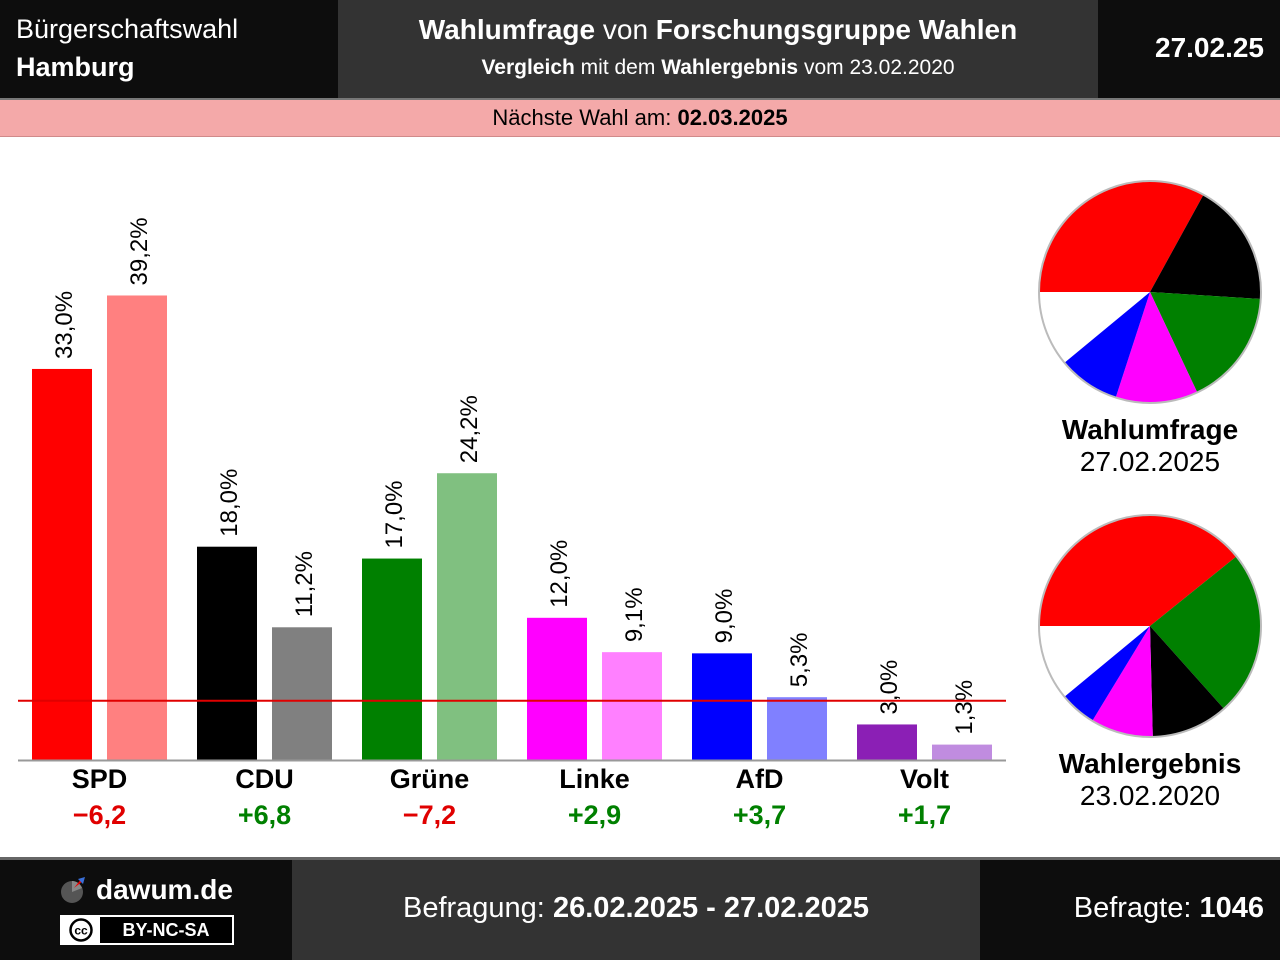 Image resolution: width=1280 pixels, height=960 pixels. What do you see at coordinates (759, 815) in the screenshot?
I see `diff-label-4: +3,7` at bounding box center [759, 815].